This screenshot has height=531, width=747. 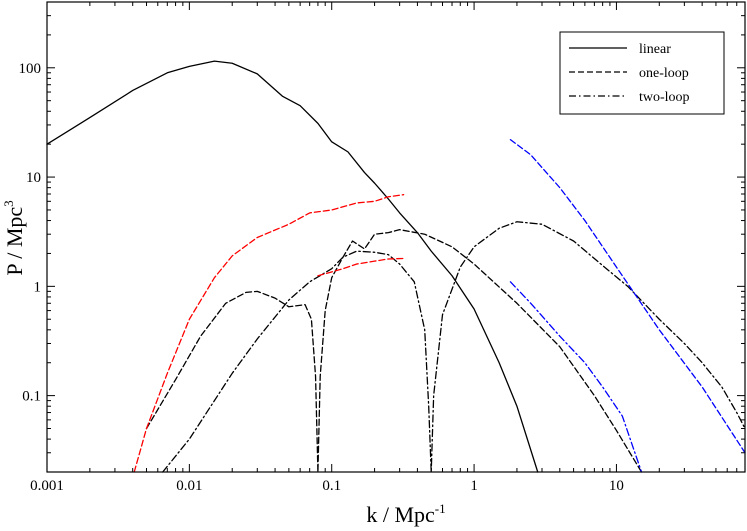 I want to click on x-tick-label: 0.001, so click(x=47, y=486).